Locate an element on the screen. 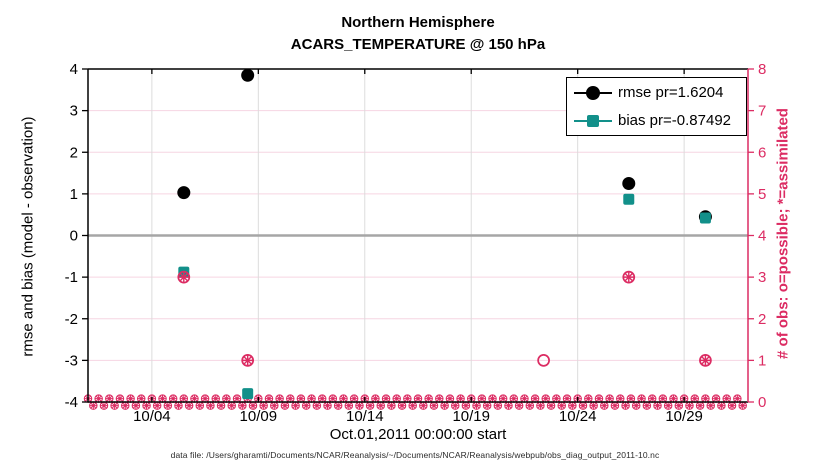 This screenshot has width=830, height=470. x-tick-label: 10/14 is located at coordinates (365, 416).